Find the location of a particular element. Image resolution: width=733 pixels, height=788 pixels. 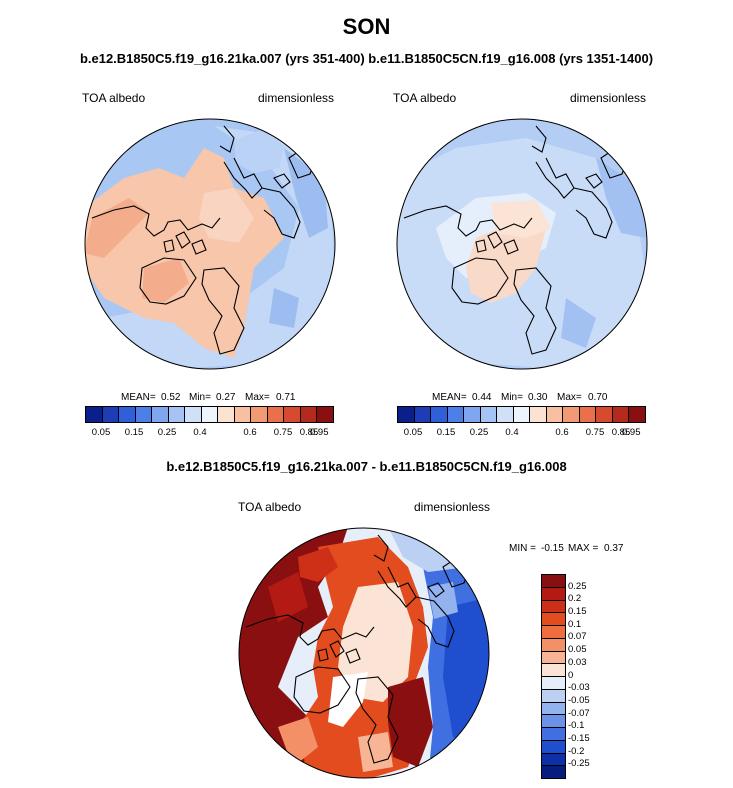

left-colorbar-tick: 0.25 is located at coordinates (167, 432).